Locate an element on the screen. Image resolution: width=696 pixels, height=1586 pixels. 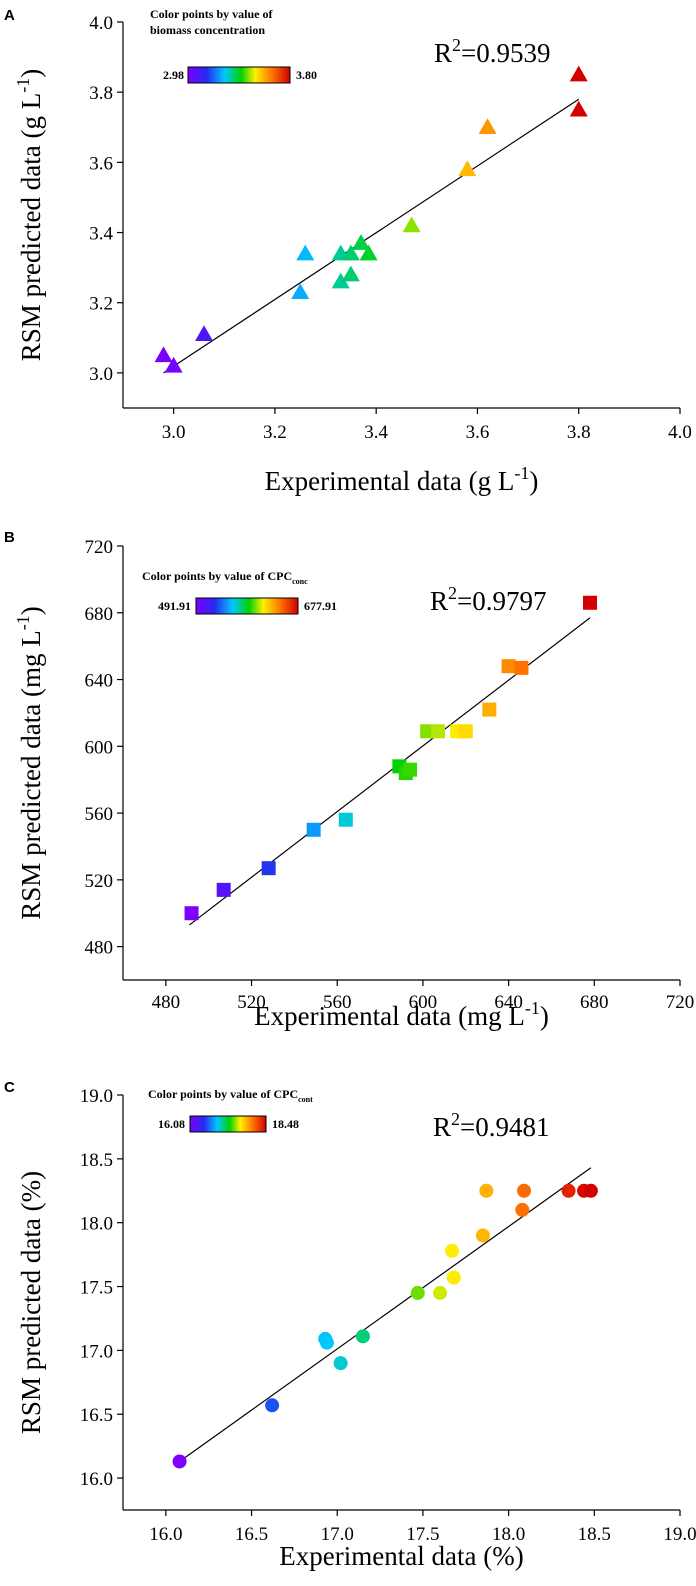
x-tick-label: 600 is located at coordinates (423, 1002).